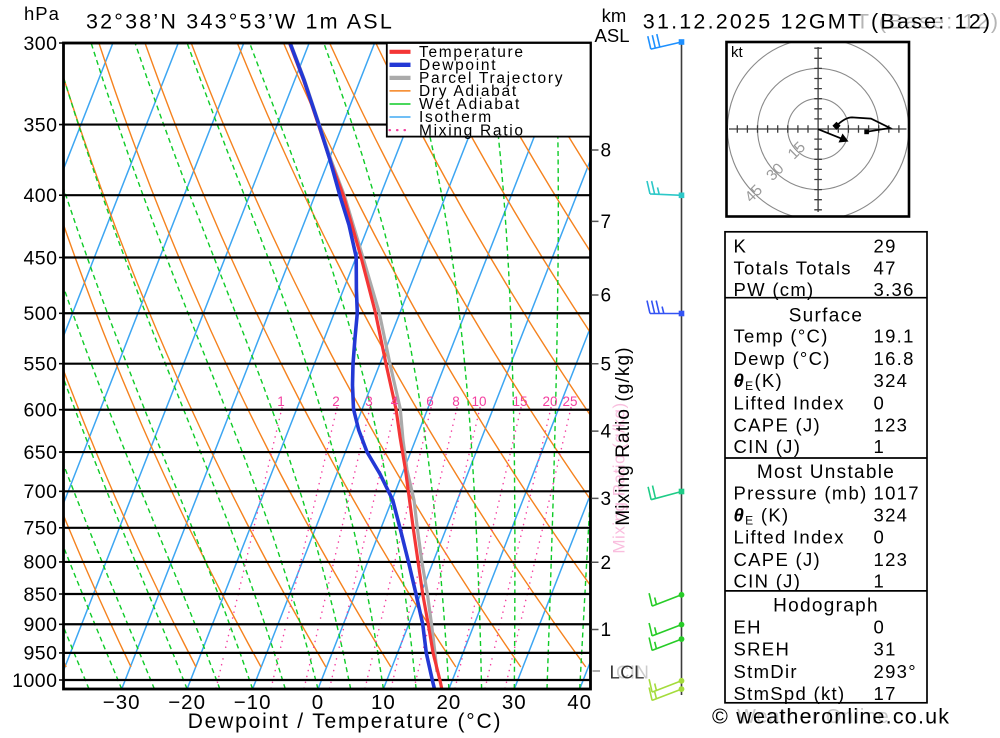 This screenshot has height=738, width=1000. I want to click on svg-text: 32°38’N 343°53’W 1m ASL, so click(240, 22).